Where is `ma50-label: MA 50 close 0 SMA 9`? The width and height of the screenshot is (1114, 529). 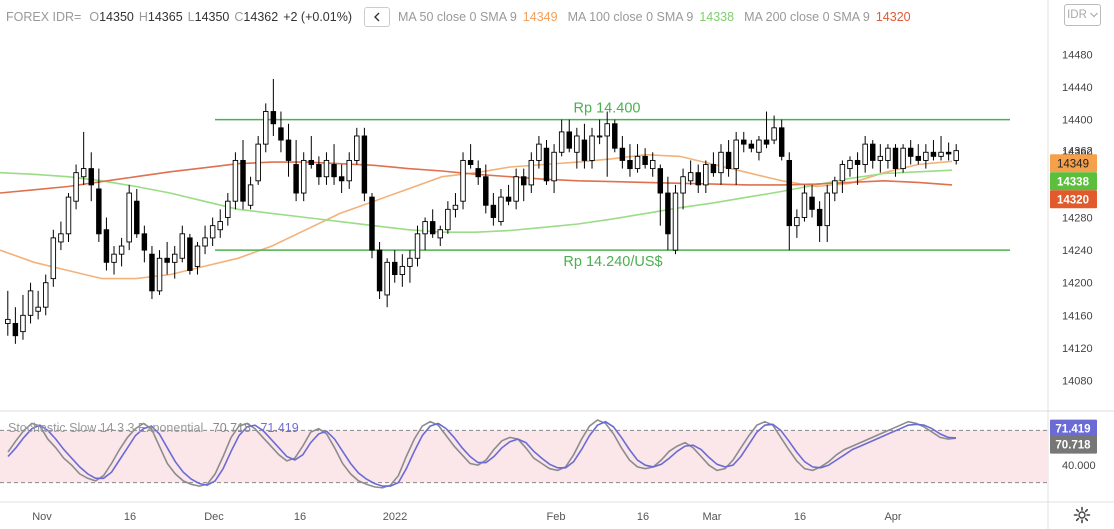 ma50-label: MA 50 close 0 SMA 9 is located at coordinates (457, 17).